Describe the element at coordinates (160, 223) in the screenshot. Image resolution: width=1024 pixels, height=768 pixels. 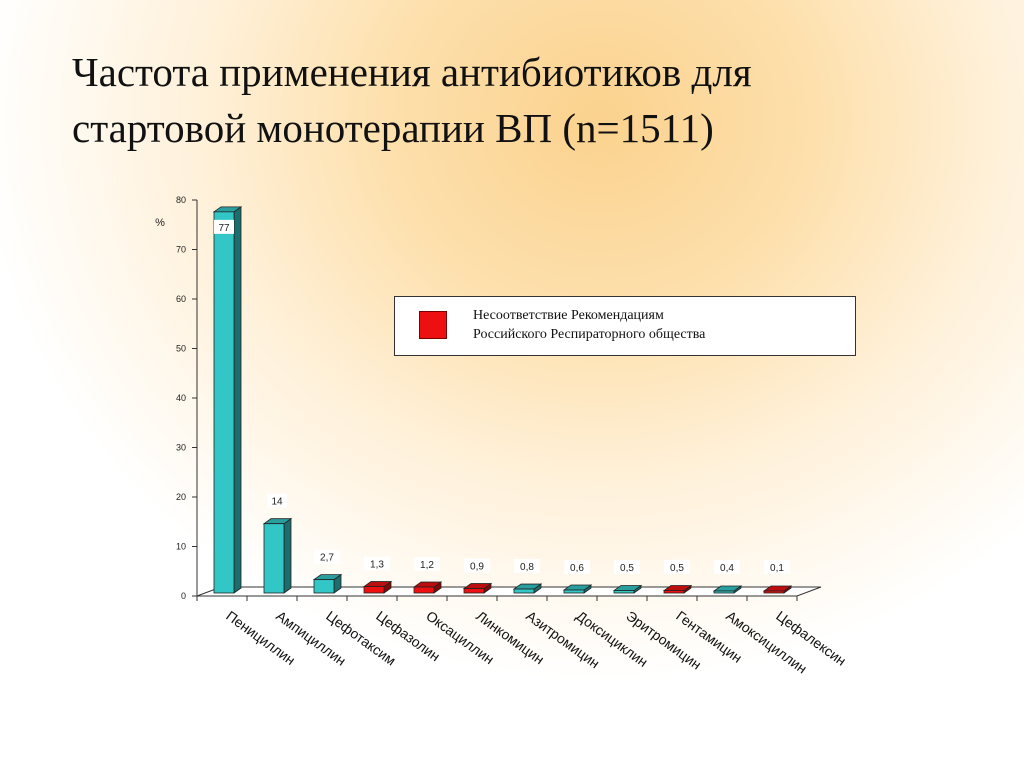
I see `y-axis-label: %` at that location.